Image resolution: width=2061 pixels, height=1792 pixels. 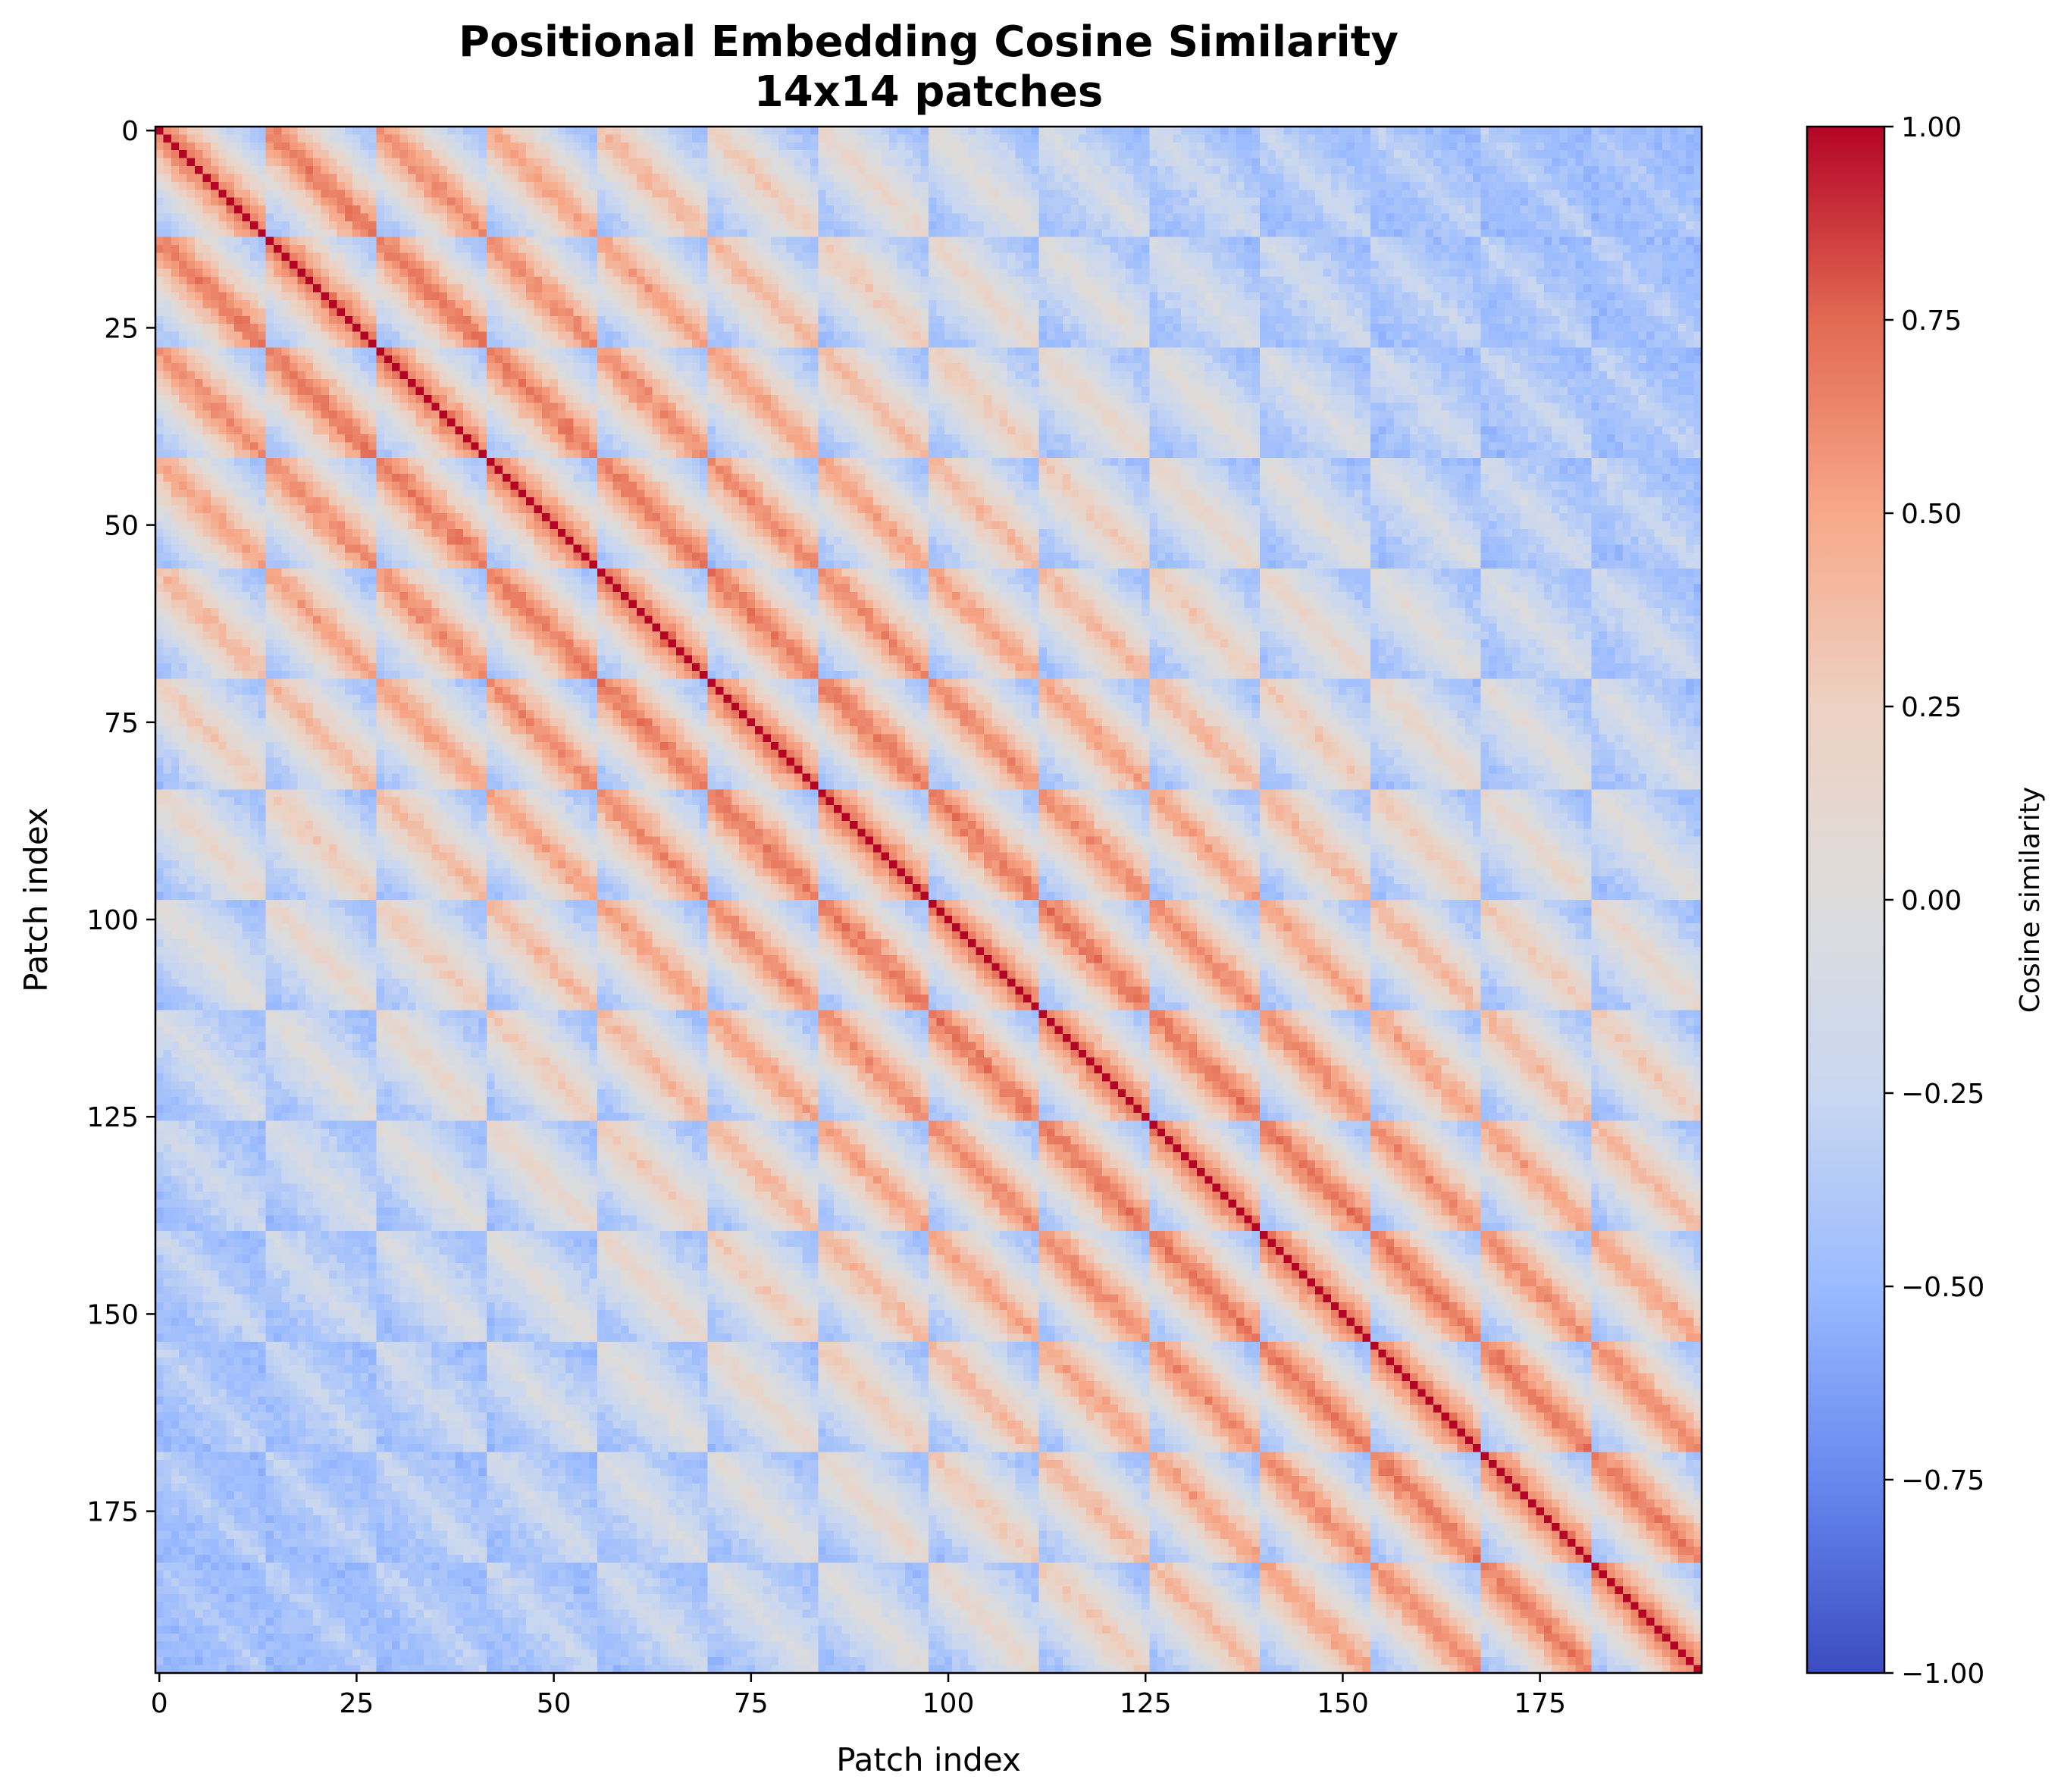 I want to click on y-tick-label: 100, so click(x=112, y=920).